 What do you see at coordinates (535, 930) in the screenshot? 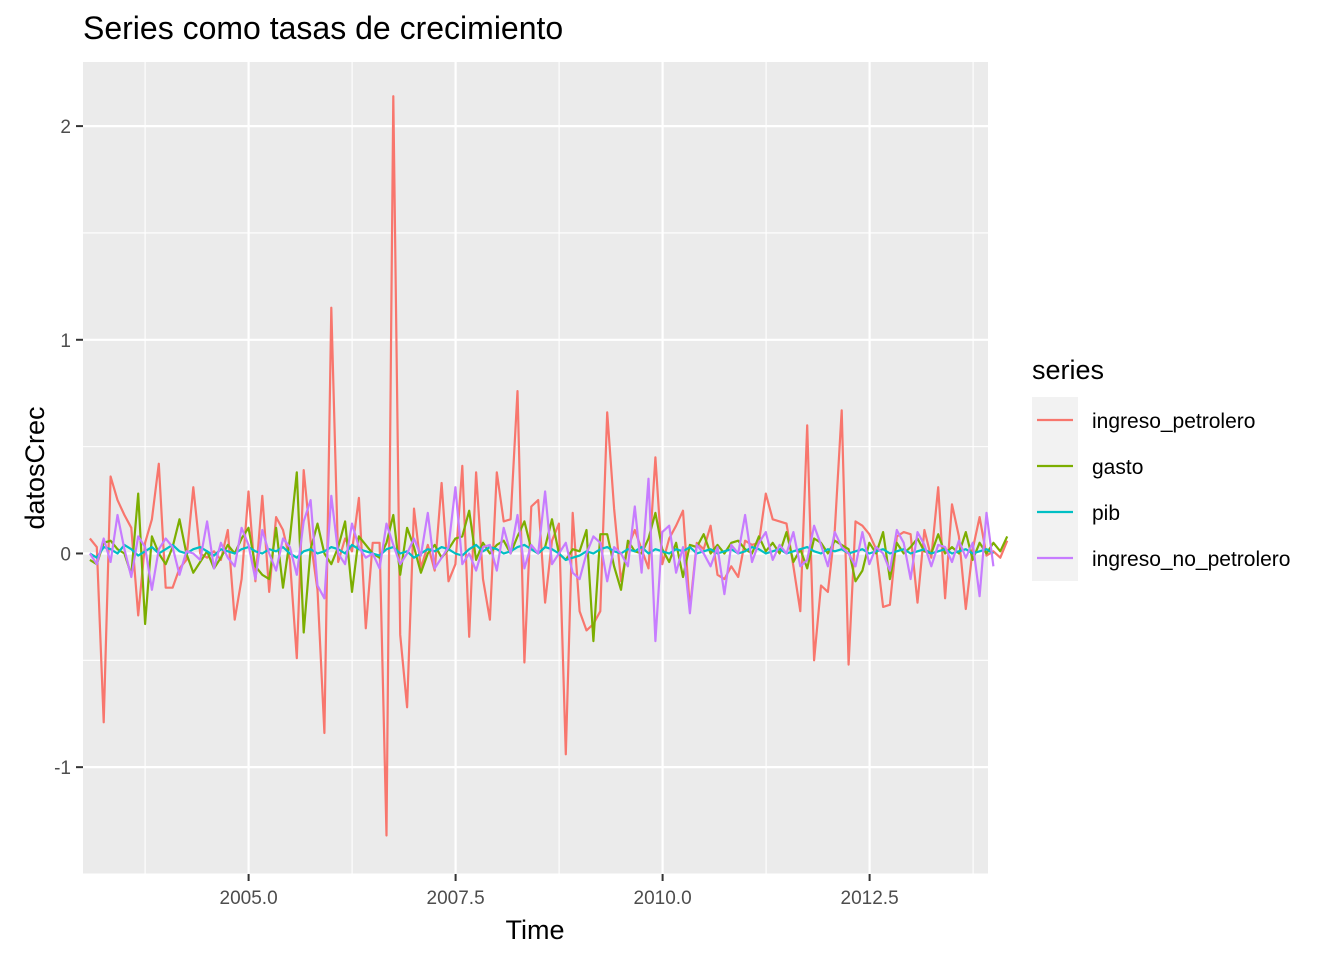
I see `x-axis-title: Time` at bounding box center [535, 930].